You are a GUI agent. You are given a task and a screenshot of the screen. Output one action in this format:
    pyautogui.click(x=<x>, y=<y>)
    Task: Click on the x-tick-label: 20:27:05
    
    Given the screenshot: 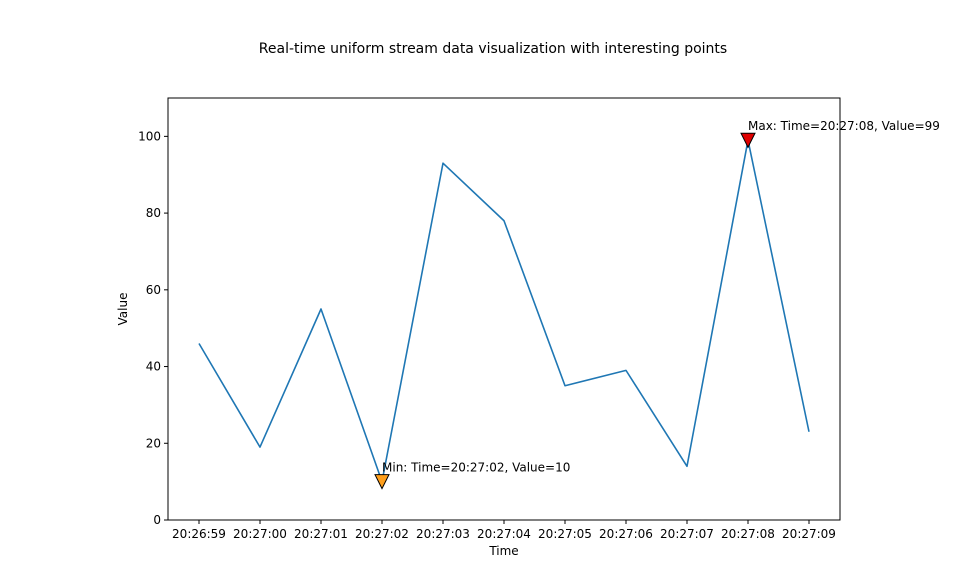 What is the action you would take?
    pyautogui.click(x=565, y=534)
    